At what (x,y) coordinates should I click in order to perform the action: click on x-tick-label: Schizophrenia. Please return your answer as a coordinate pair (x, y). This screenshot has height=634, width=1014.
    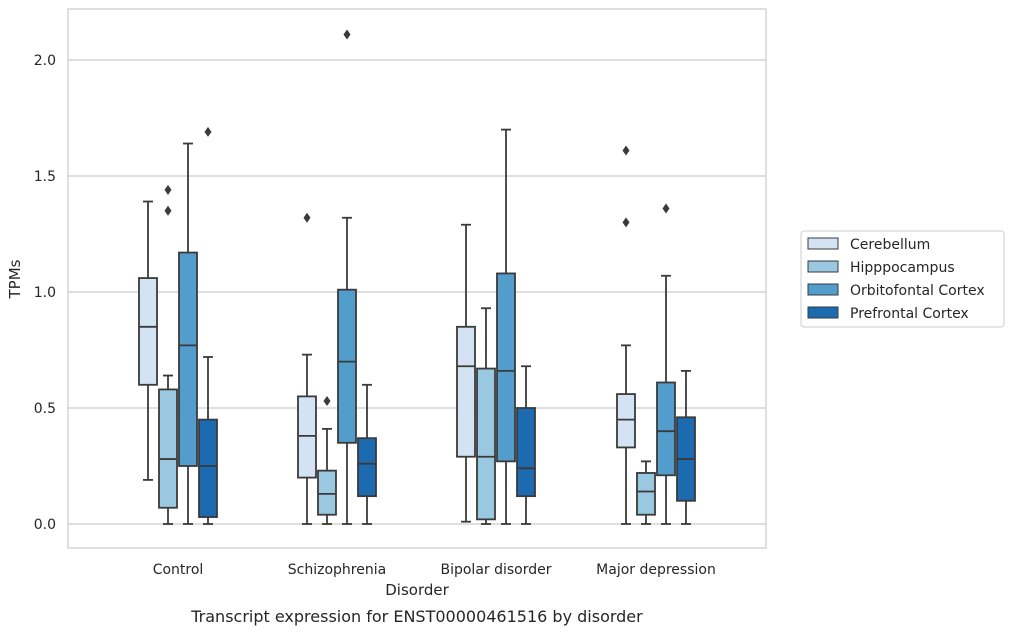
    Looking at the image, I should click on (337, 570).